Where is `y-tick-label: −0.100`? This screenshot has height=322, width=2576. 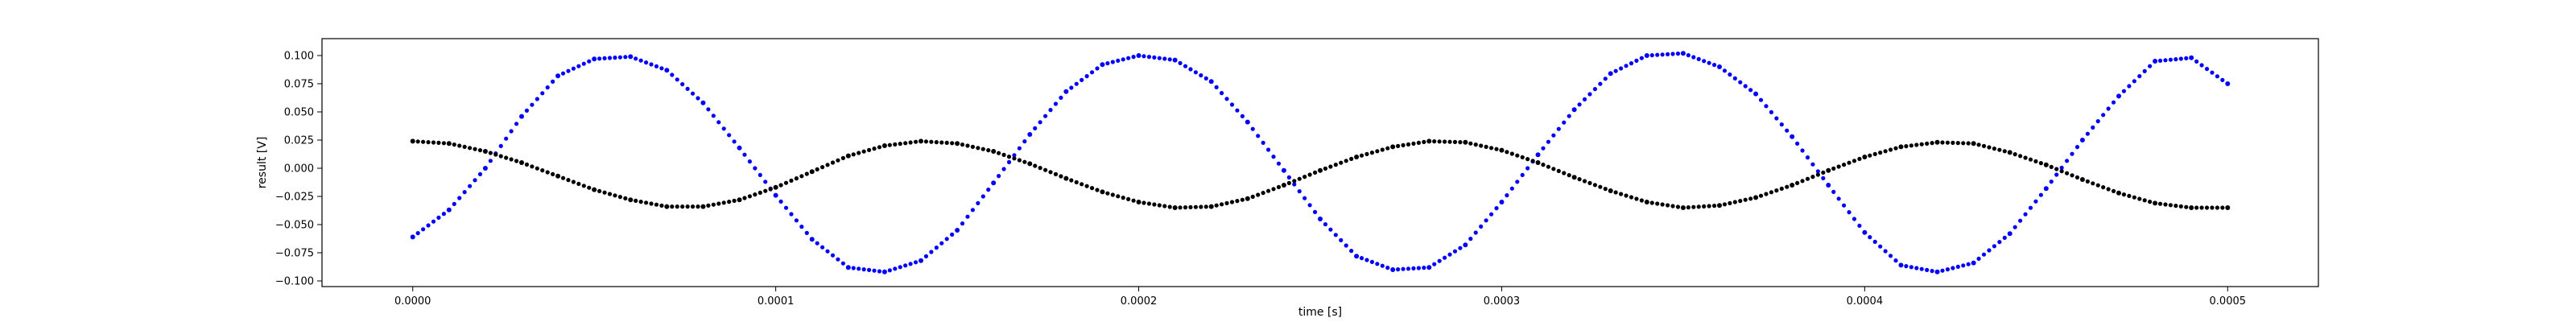
y-tick-label: −0.100 is located at coordinates (294, 282).